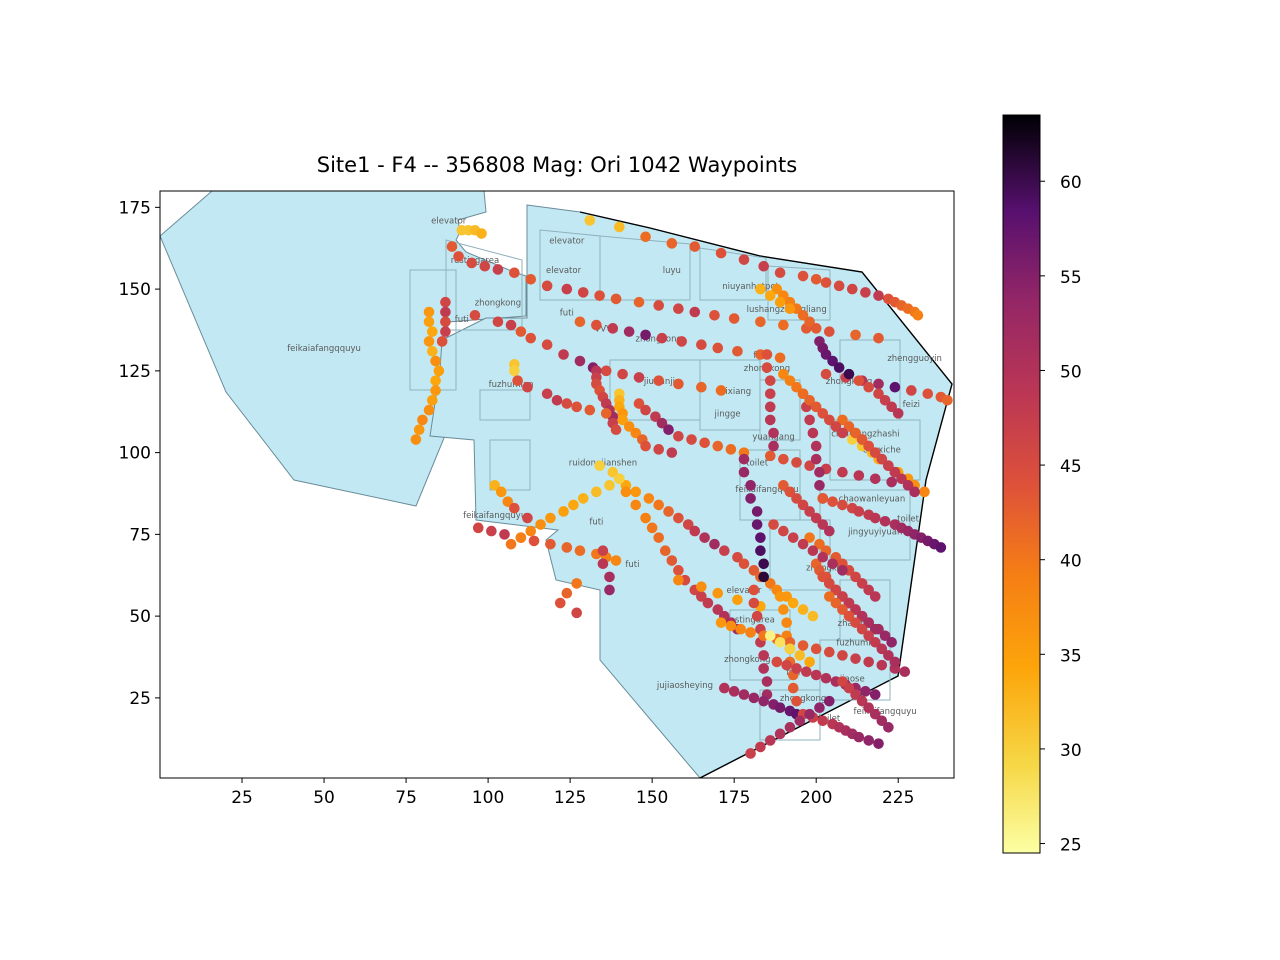 The image size is (1280, 960). Describe the element at coordinates (570, 798) in the screenshot. I see `x-tick-label: 125` at that location.